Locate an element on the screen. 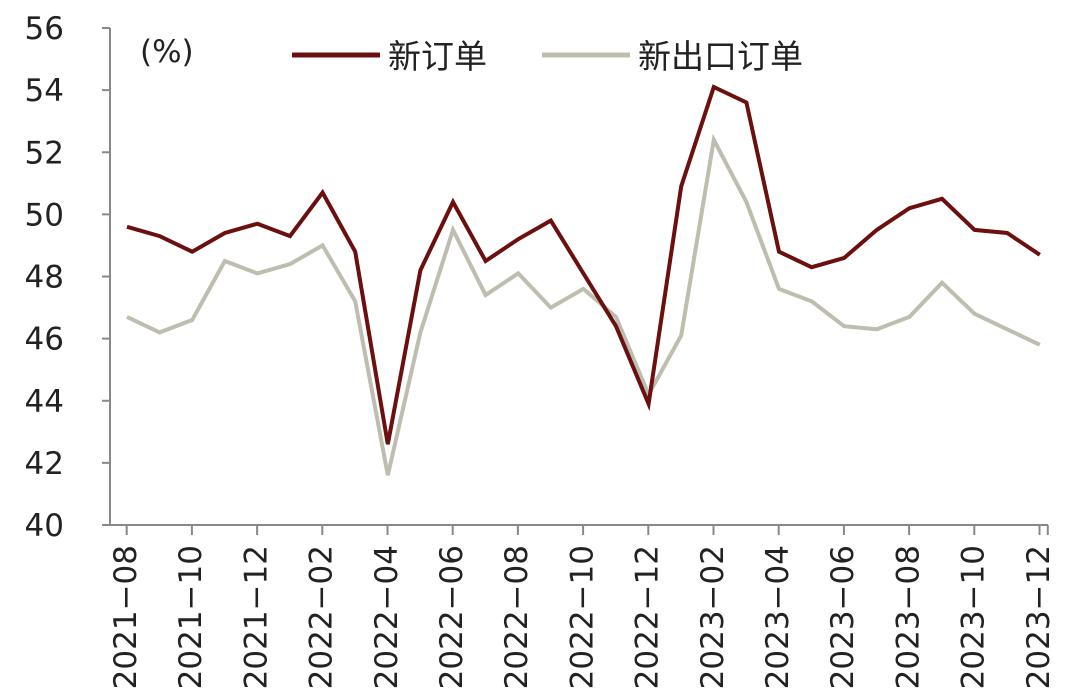 The image size is (1080, 689). x-tick-label: 2022−02 is located at coordinates (322, 617).